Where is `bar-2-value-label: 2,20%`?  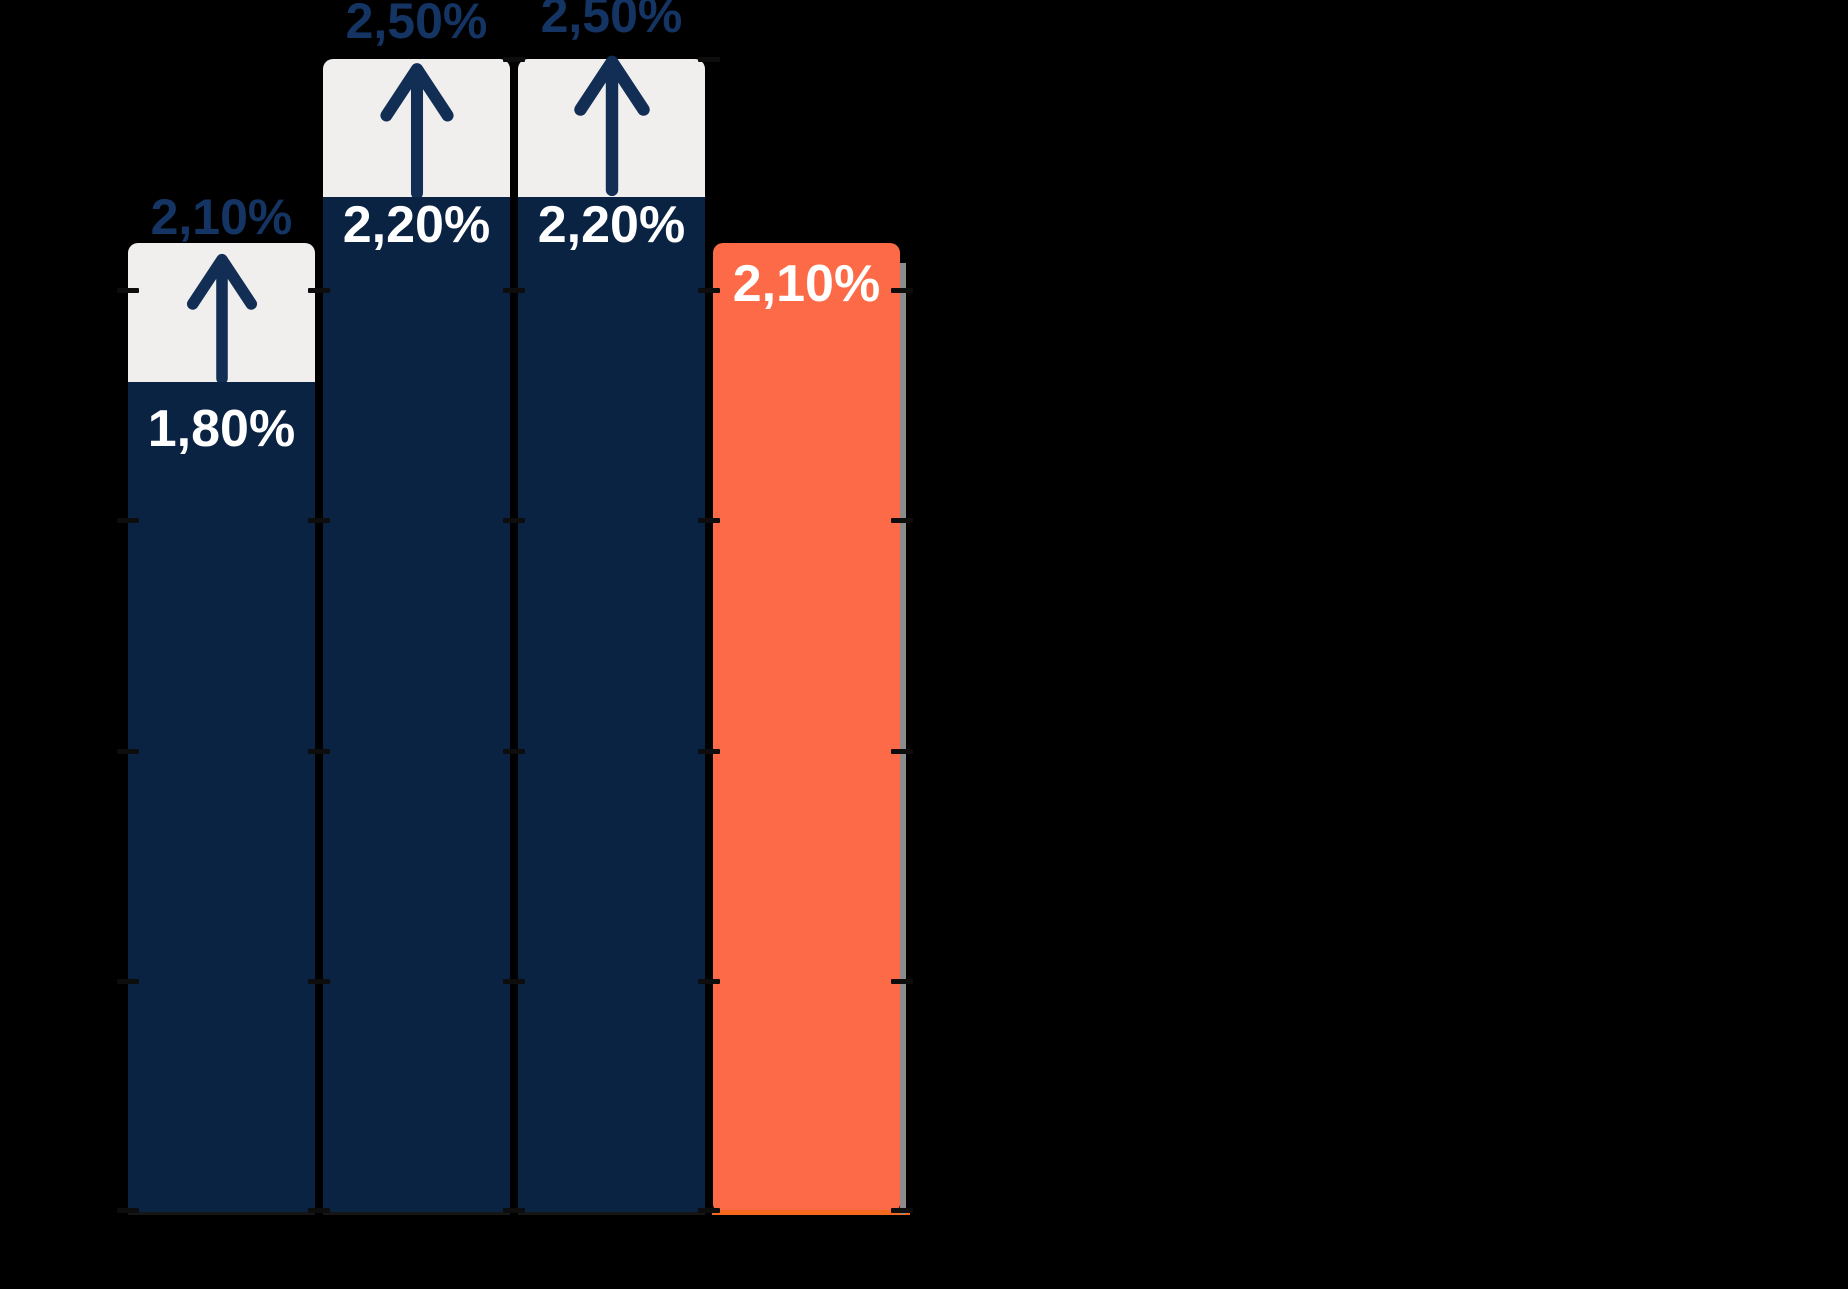
bar-2-value-label: 2,20% is located at coordinates (416, 225).